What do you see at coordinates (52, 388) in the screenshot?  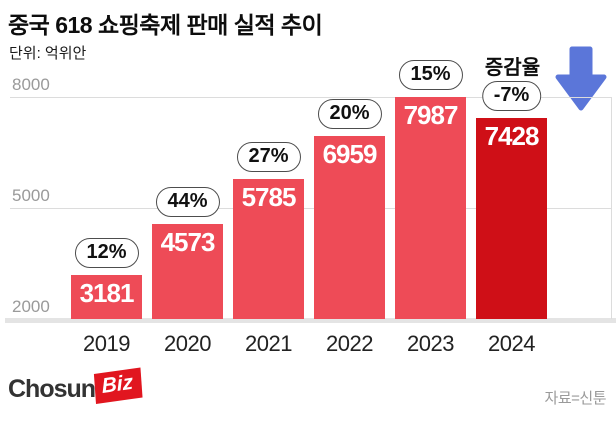 I see `logo-chosun-text: Chosun` at bounding box center [52, 388].